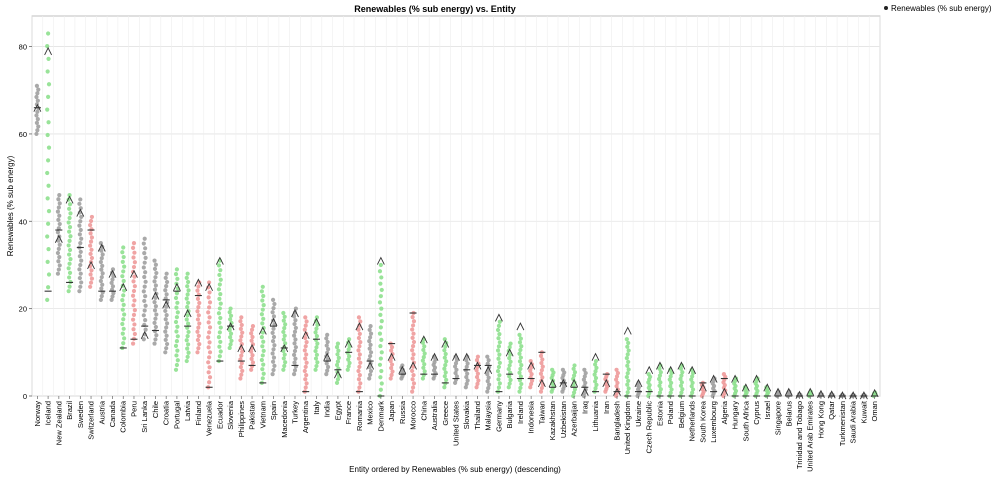  What do you see at coordinates (391, 411) in the screenshot?
I see `x-tick-label: Japan` at bounding box center [391, 411].